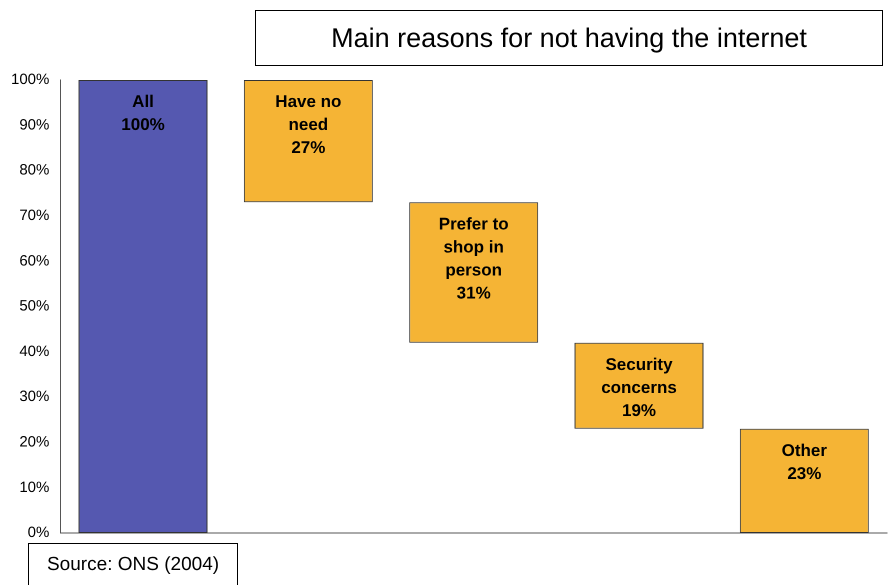  Describe the element at coordinates (473, 292) in the screenshot. I see `data-label: 31%` at that location.